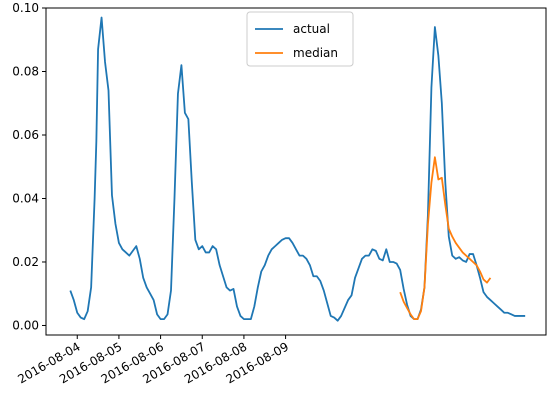 This screenshot has height=409, width=556. Describe the element at coordinates (25, 71) in the screenshot. I see `y-tick-label: 0.08` at that location.